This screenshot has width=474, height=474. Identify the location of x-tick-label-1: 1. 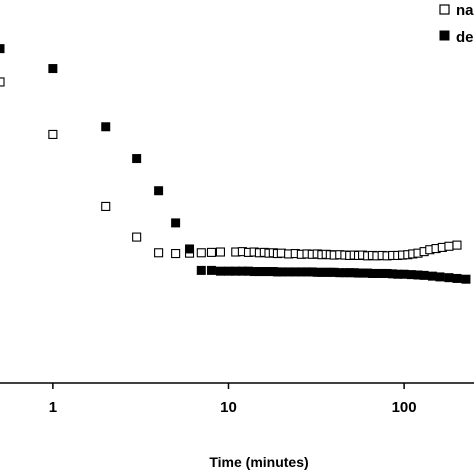
(53, 407).